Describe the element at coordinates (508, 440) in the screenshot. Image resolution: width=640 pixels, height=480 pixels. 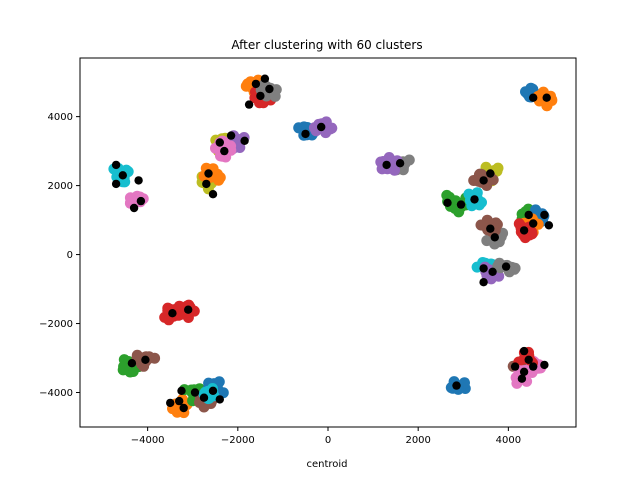
I see `x-tick-label: 4000` at that location.